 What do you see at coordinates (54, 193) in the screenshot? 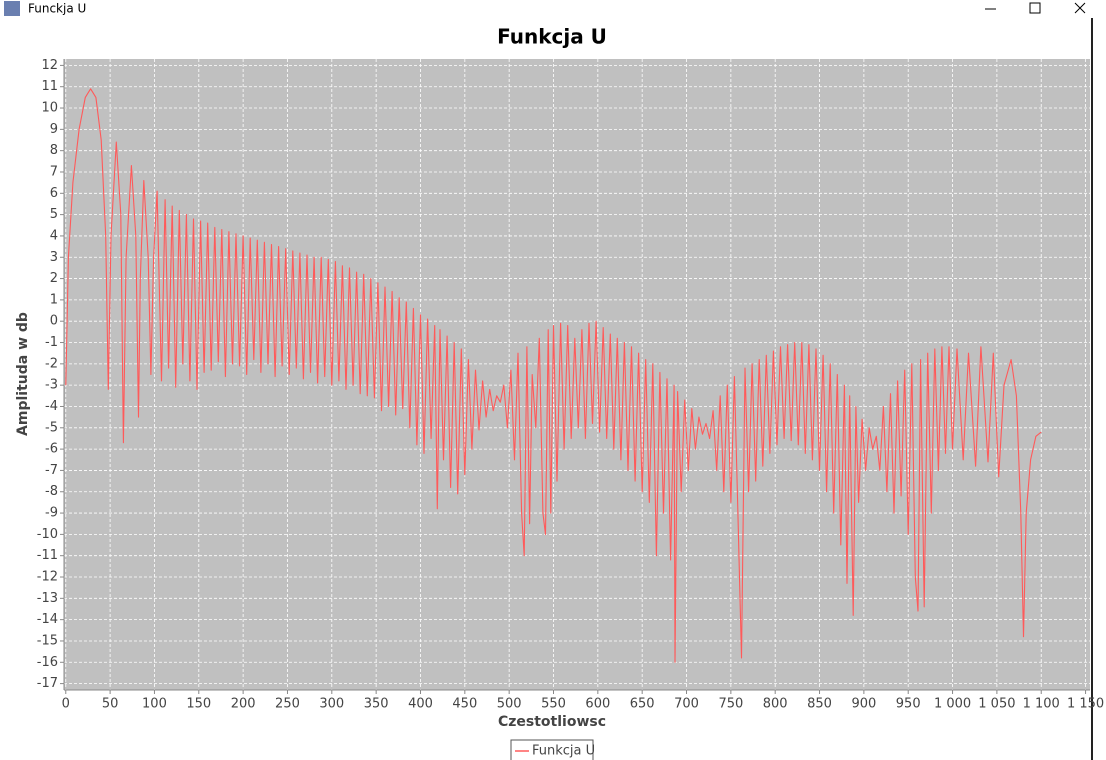
I see `y-tick-label: 6` at bounding box center [54, 193].